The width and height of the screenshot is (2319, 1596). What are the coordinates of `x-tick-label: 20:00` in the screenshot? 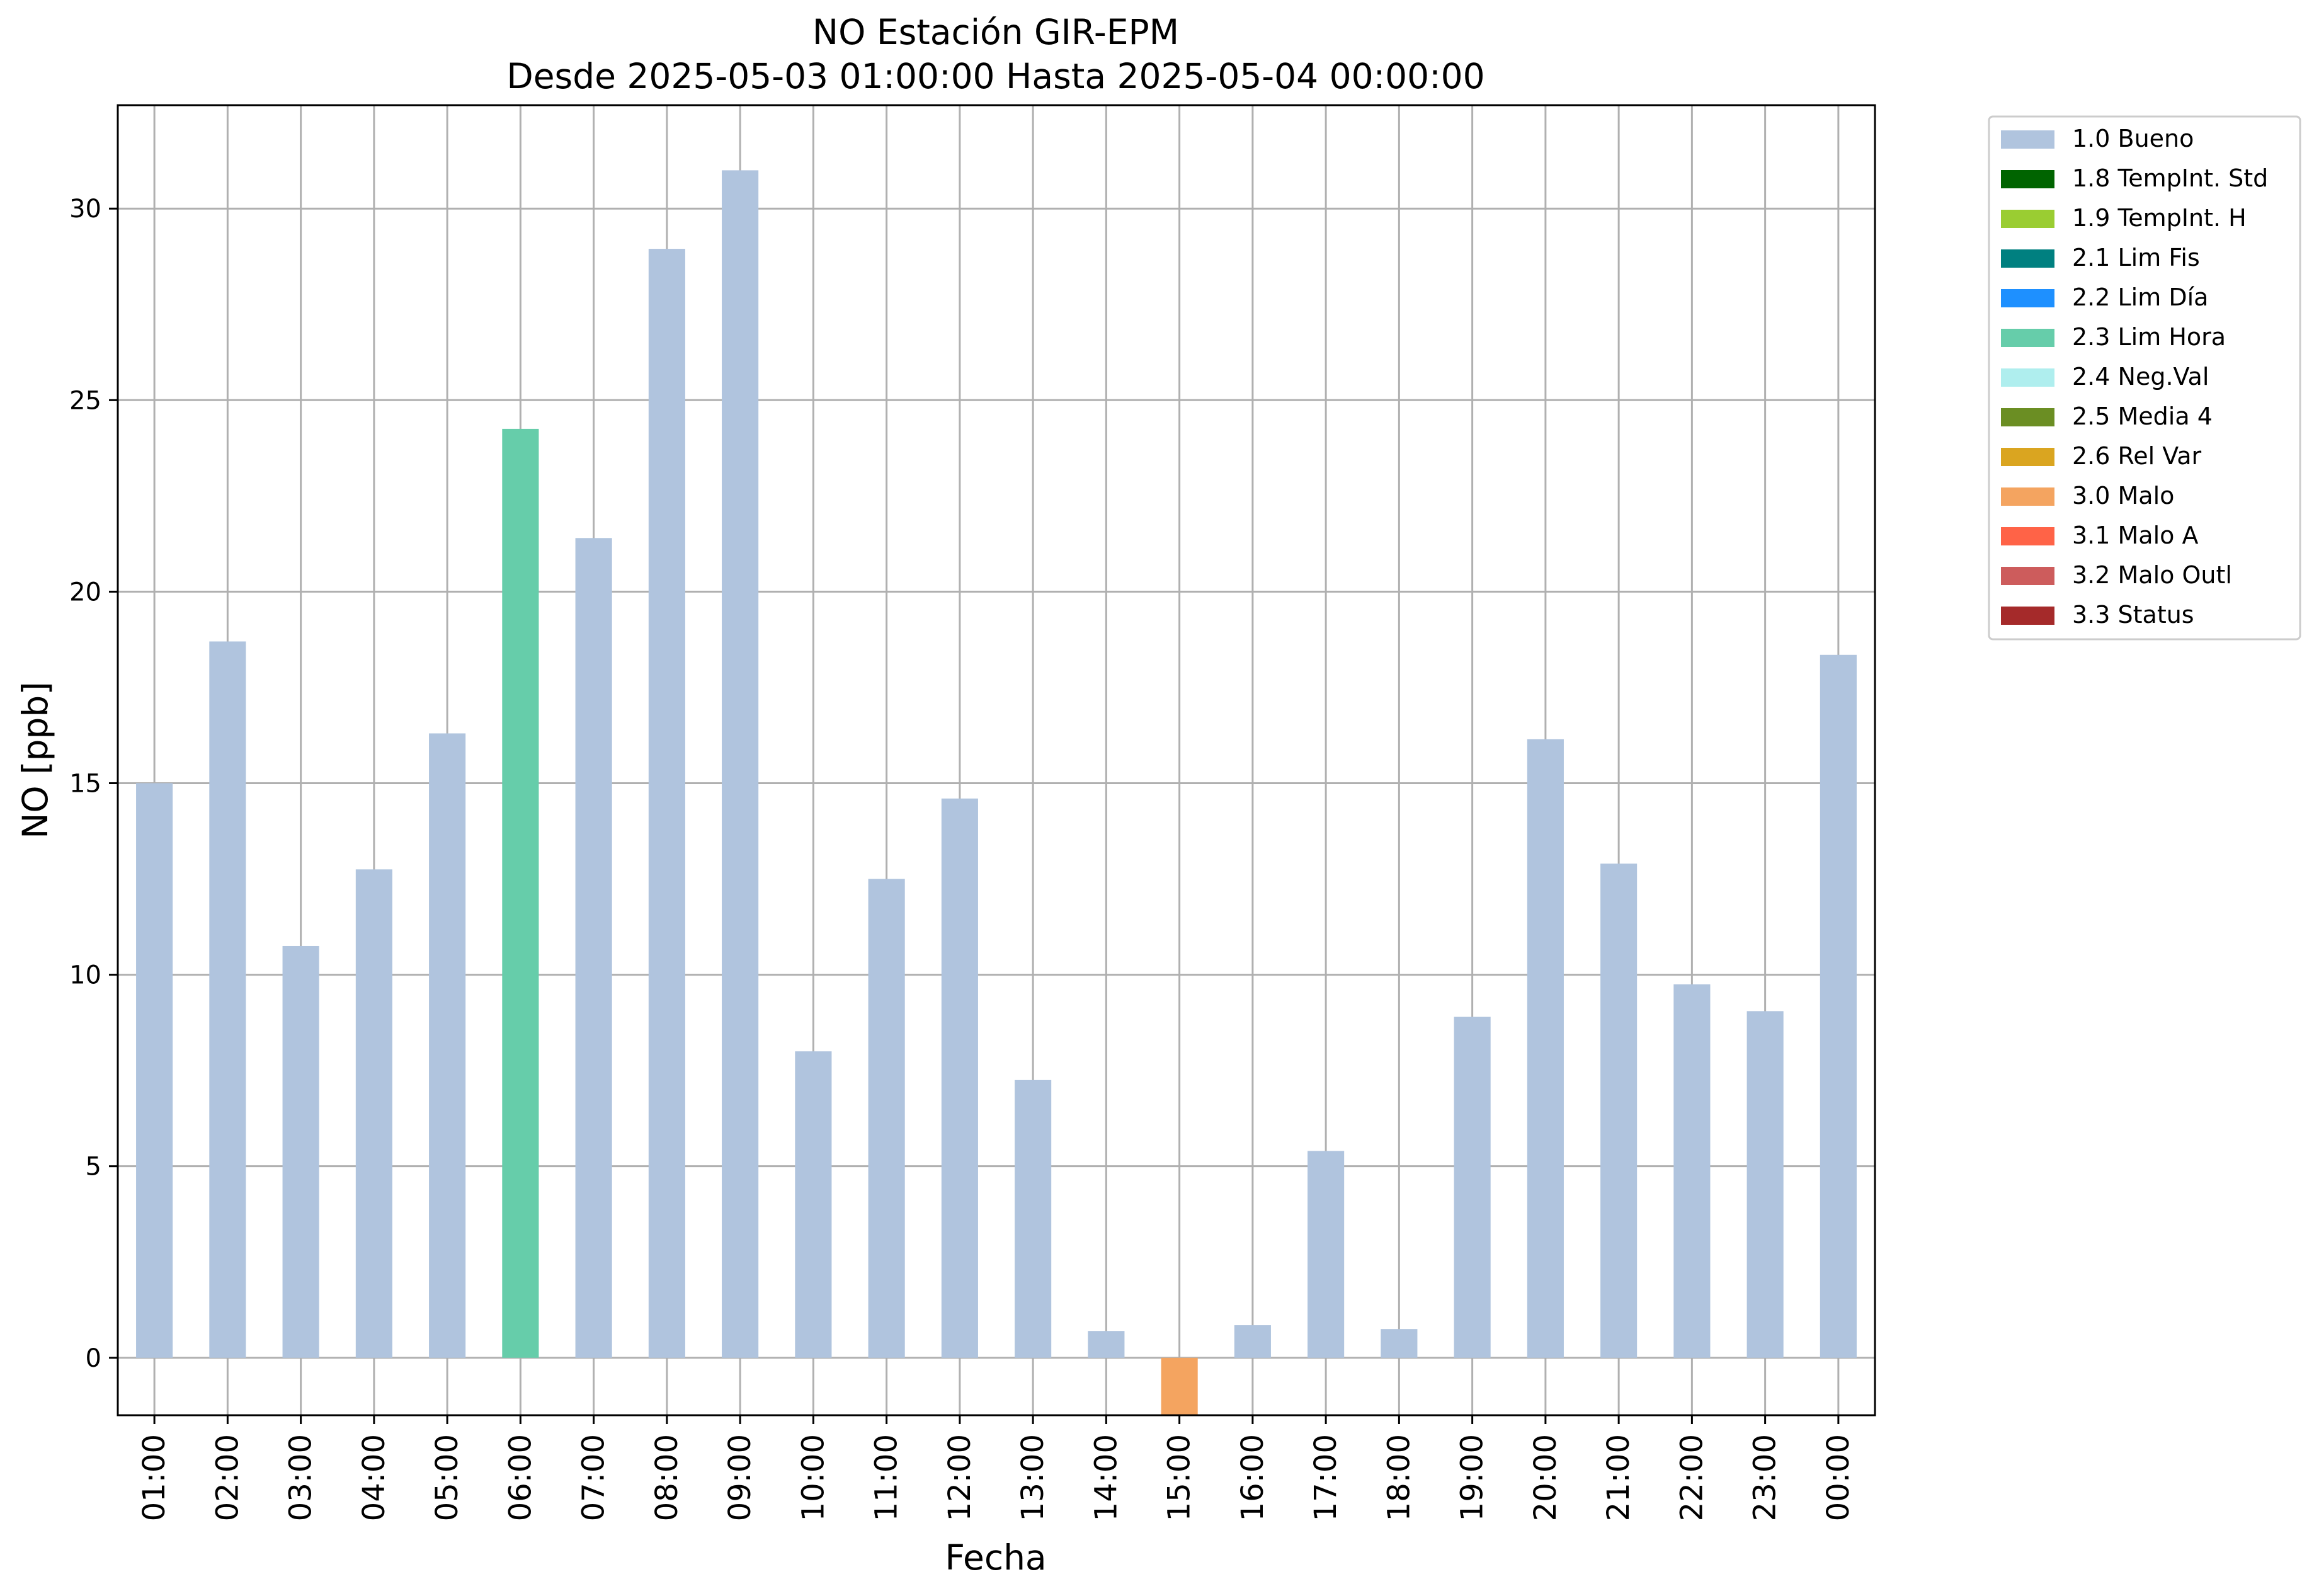 It's located at (1545, 1477).